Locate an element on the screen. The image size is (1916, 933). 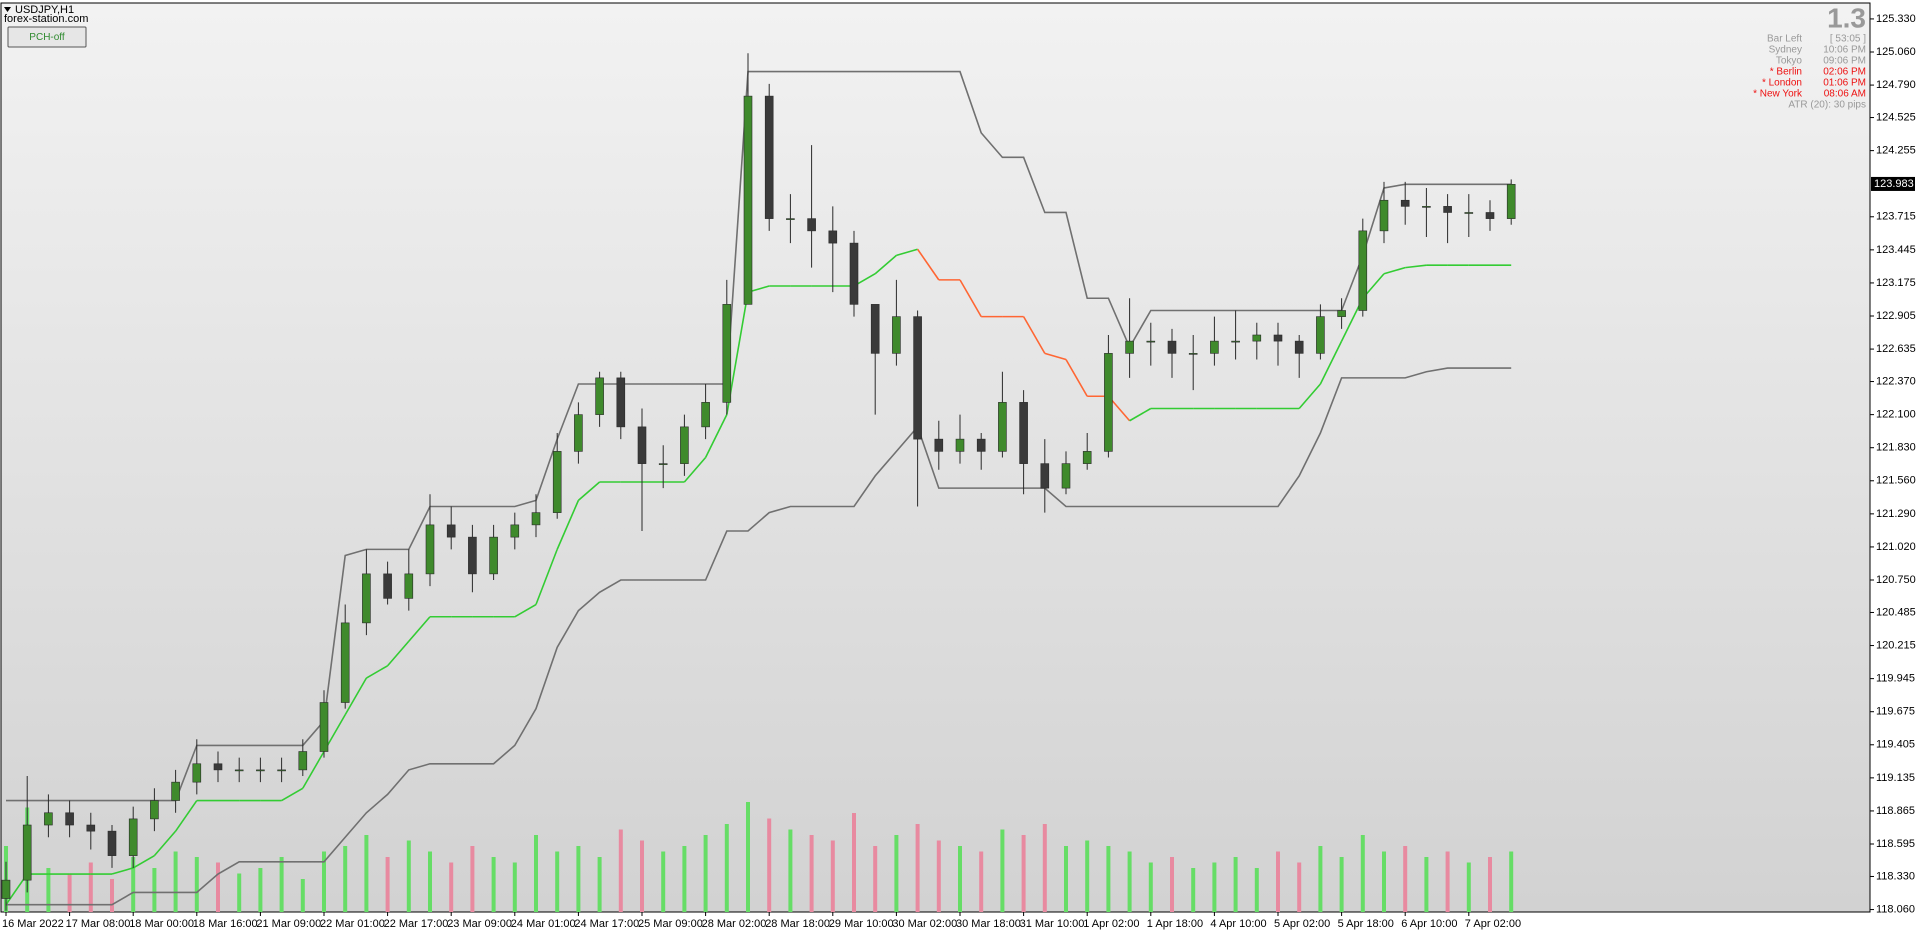
x-tick-label: 22 Mar 01:00 is located at coordinates (352, 924).